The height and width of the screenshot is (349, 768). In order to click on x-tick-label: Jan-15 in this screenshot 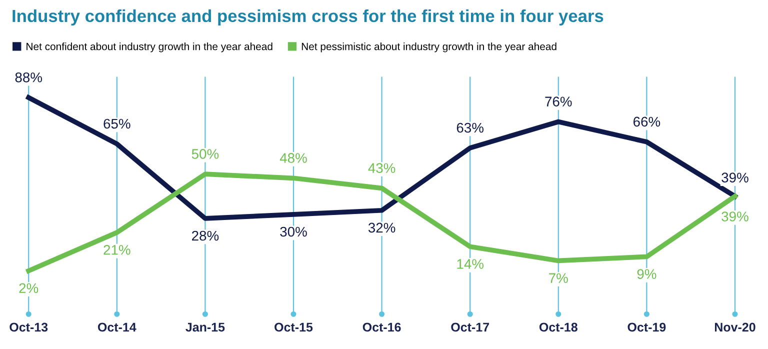, I will do `click(205, 327)`.